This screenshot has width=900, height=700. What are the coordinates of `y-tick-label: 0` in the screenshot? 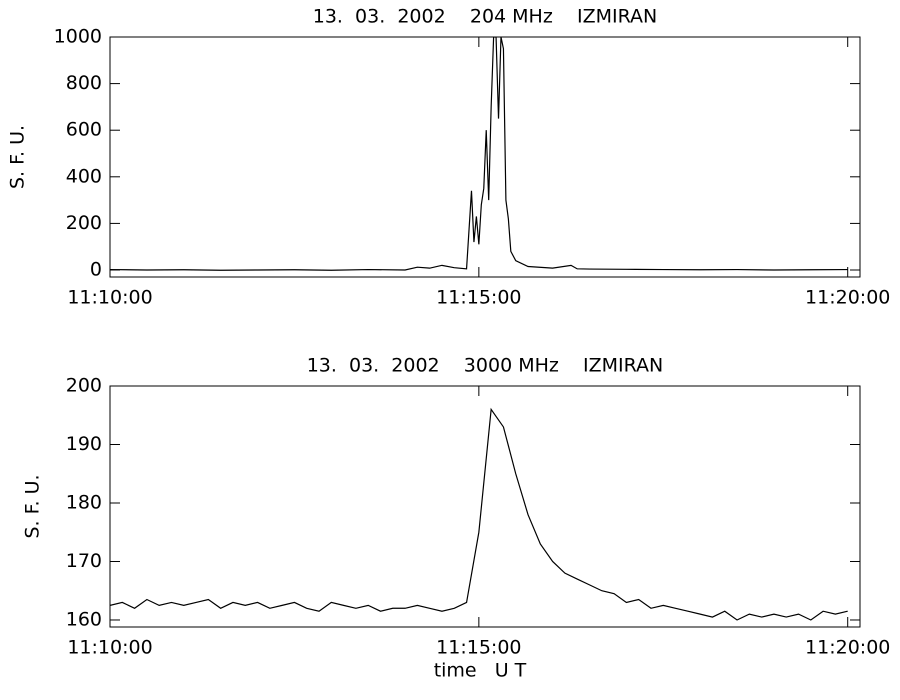 It's located at (96, 270).